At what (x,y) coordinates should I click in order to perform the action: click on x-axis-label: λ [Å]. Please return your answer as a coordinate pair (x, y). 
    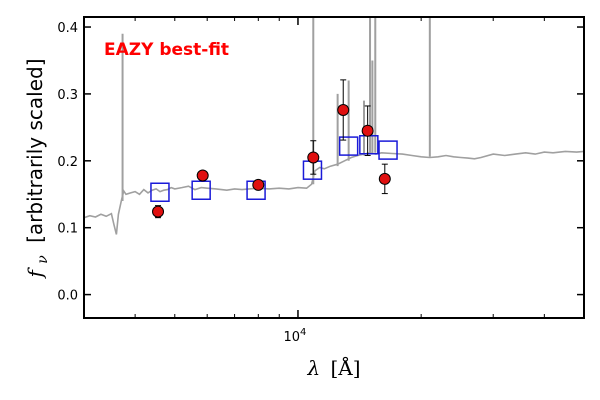
    Looking at the image, I should click on (333, 367).